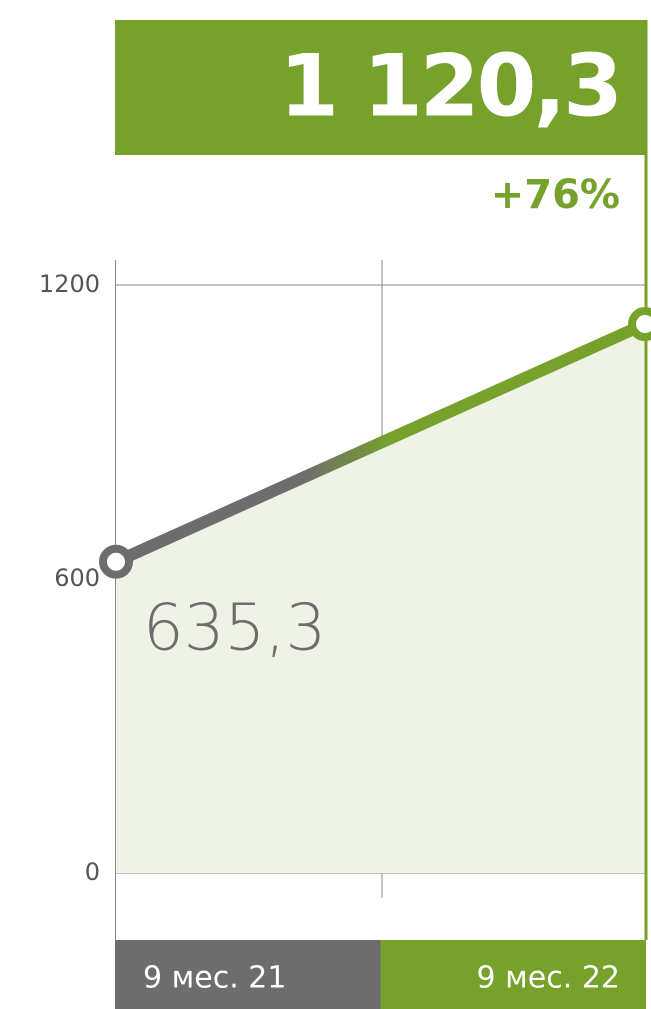  What do you see at coordinates (69, 284) in the screenshot?
I see `y-tick-label: 1200` at bounding box center [69, 284].